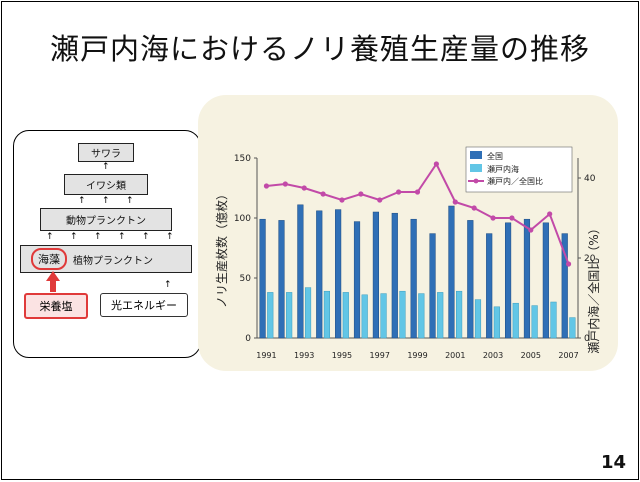  What do you see at coordinates (242, 219) in the screenshot?
I see `y-tick-label-left: 100` at bounding box center [242, 219].